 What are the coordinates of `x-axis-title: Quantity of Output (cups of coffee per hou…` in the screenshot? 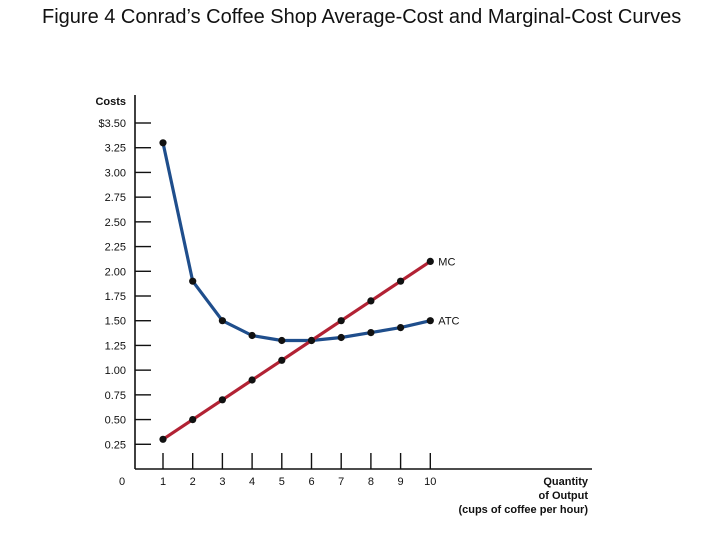 It's located at (523, 496).